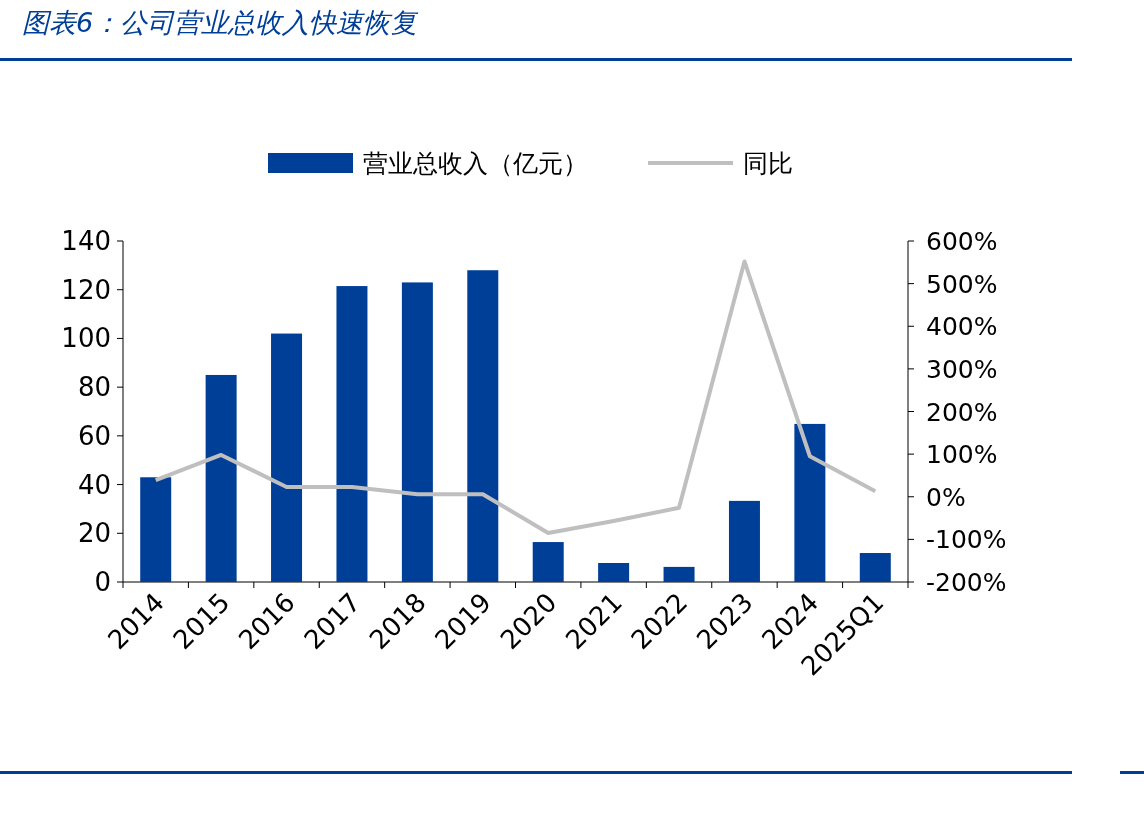  I want to click on y2-tick-label: 400%, so click(962, 327).